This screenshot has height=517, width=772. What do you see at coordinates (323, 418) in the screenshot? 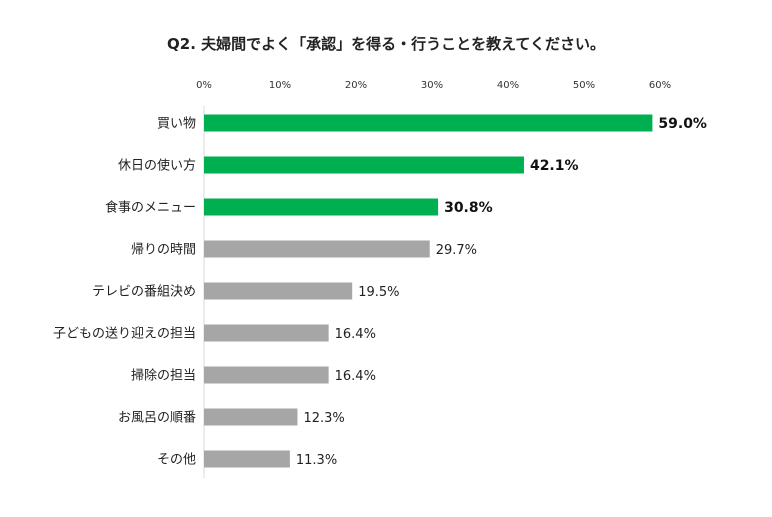
I see `value-label: 12.3%` at bounding box center [323, 418].